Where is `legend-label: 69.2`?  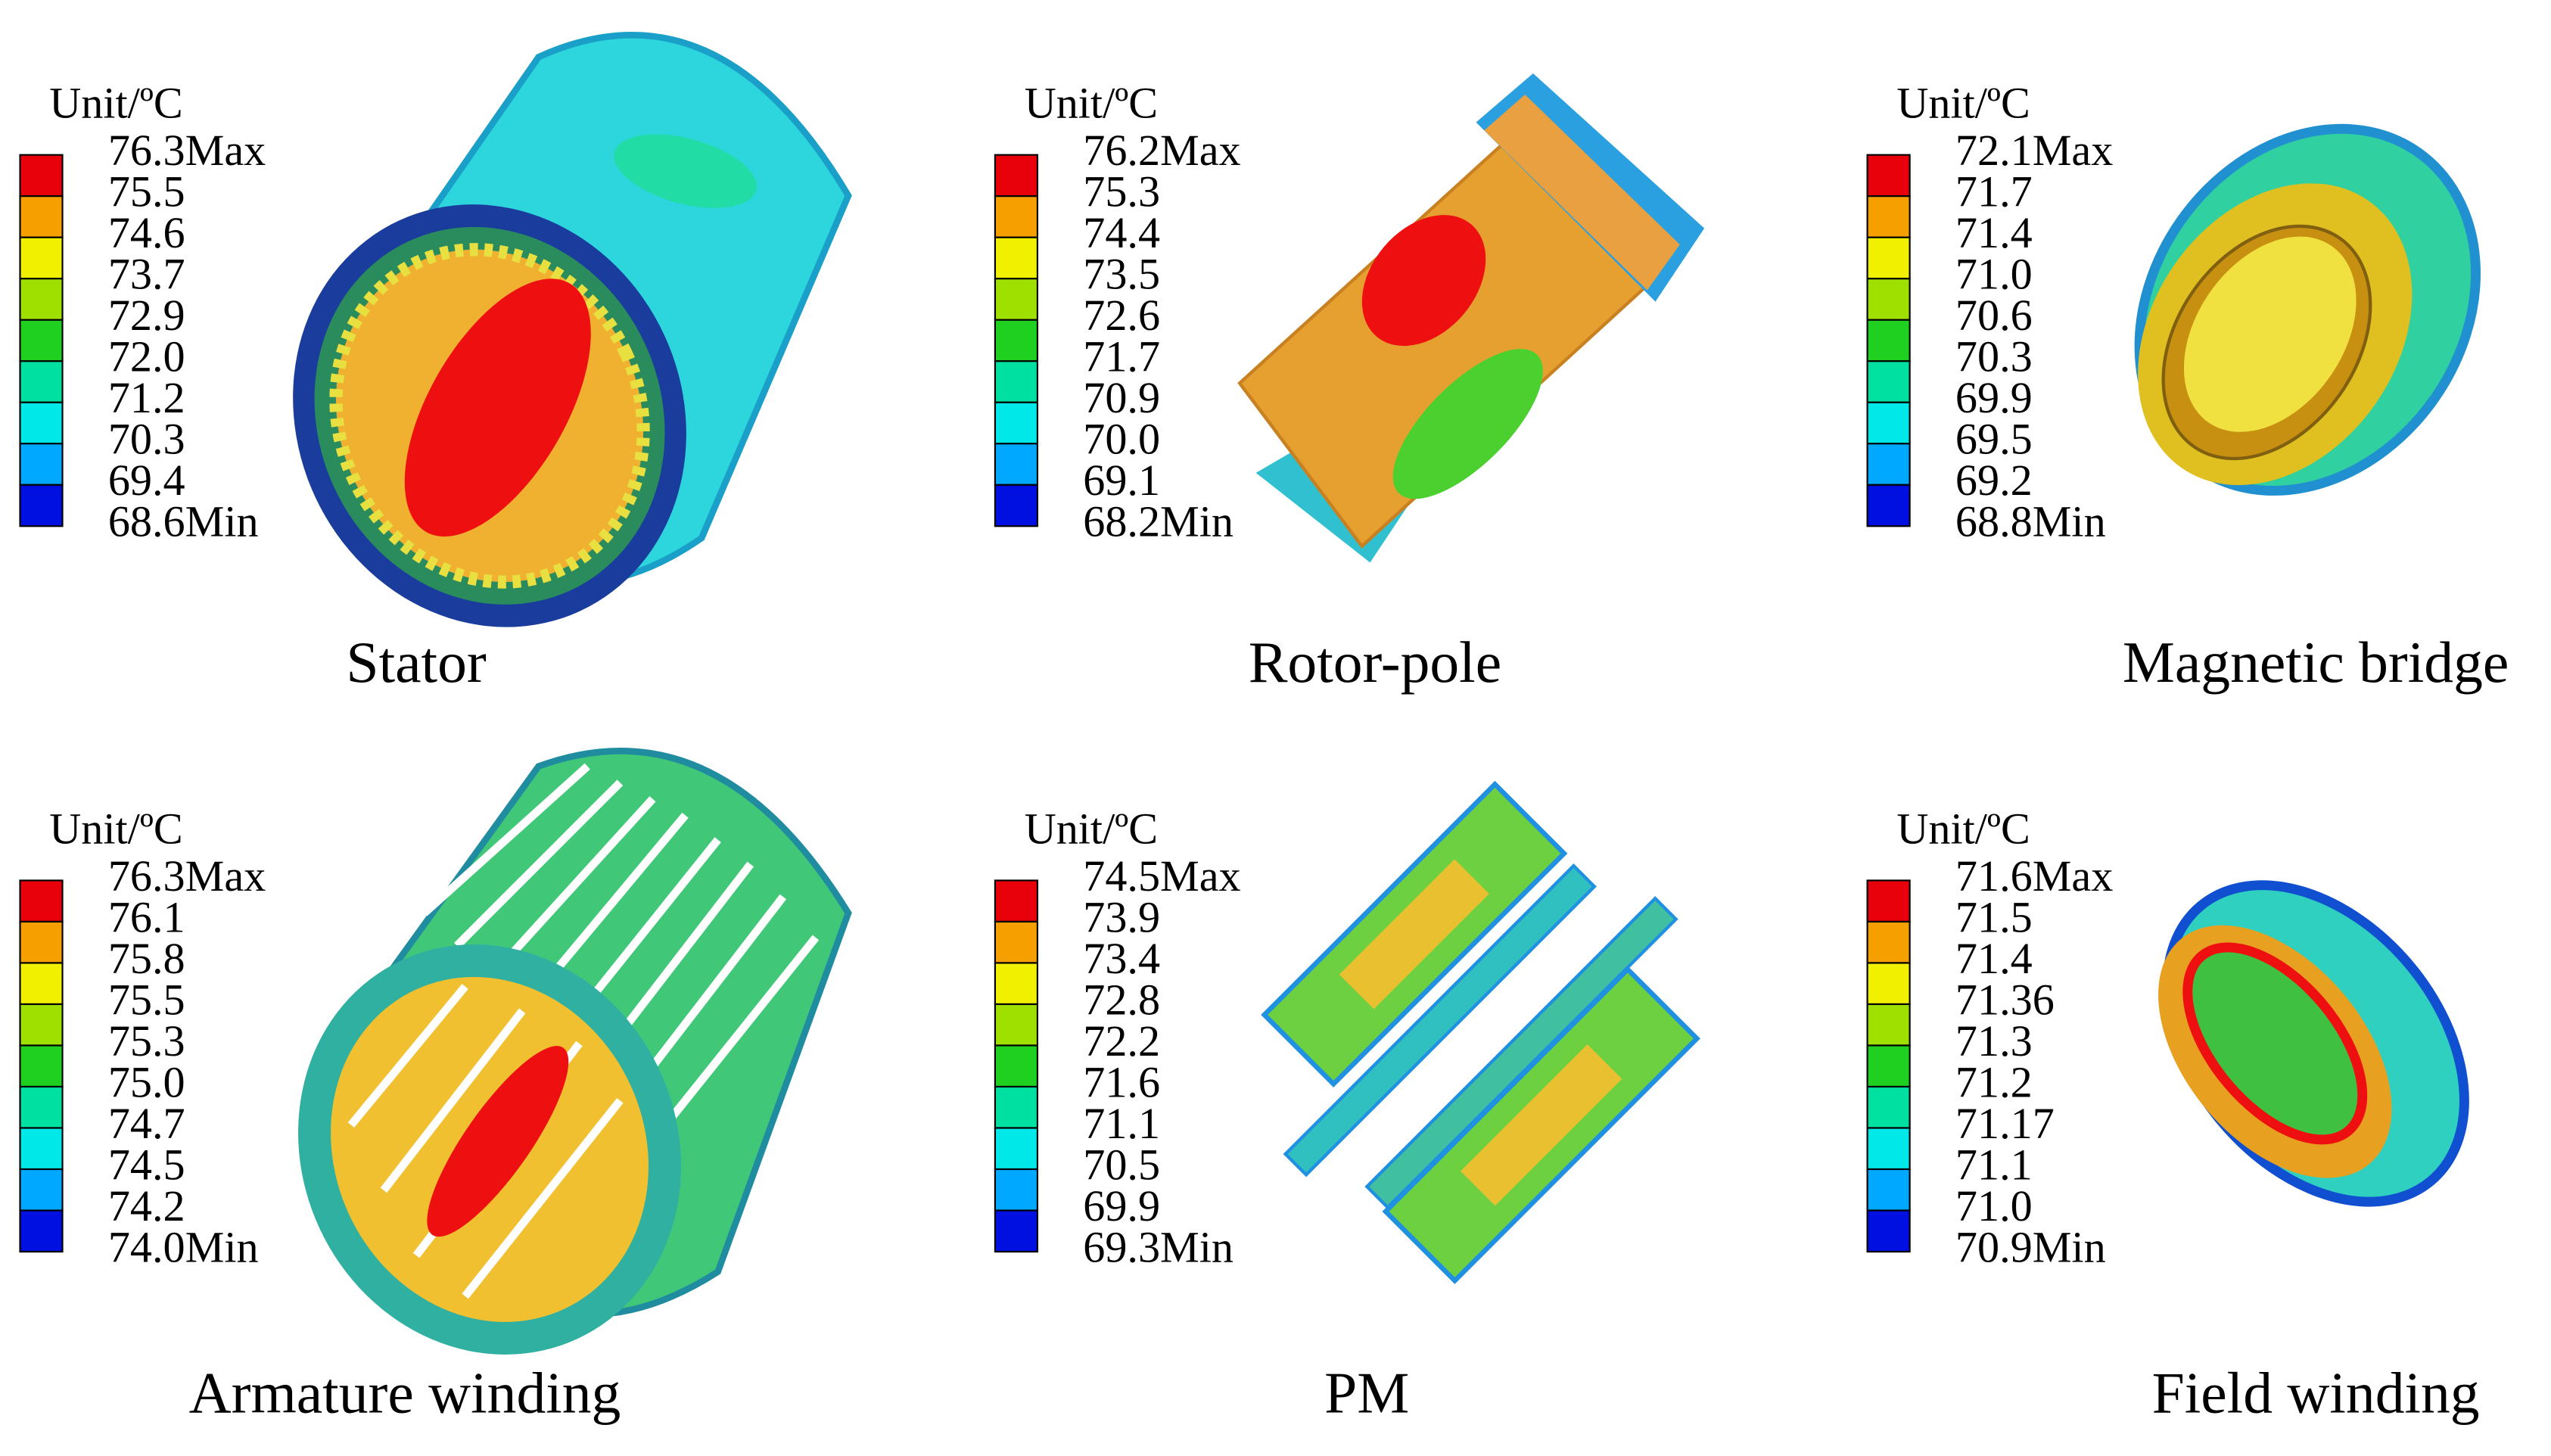 legend-label: 69.2 is located at coordinates (1994, 480).